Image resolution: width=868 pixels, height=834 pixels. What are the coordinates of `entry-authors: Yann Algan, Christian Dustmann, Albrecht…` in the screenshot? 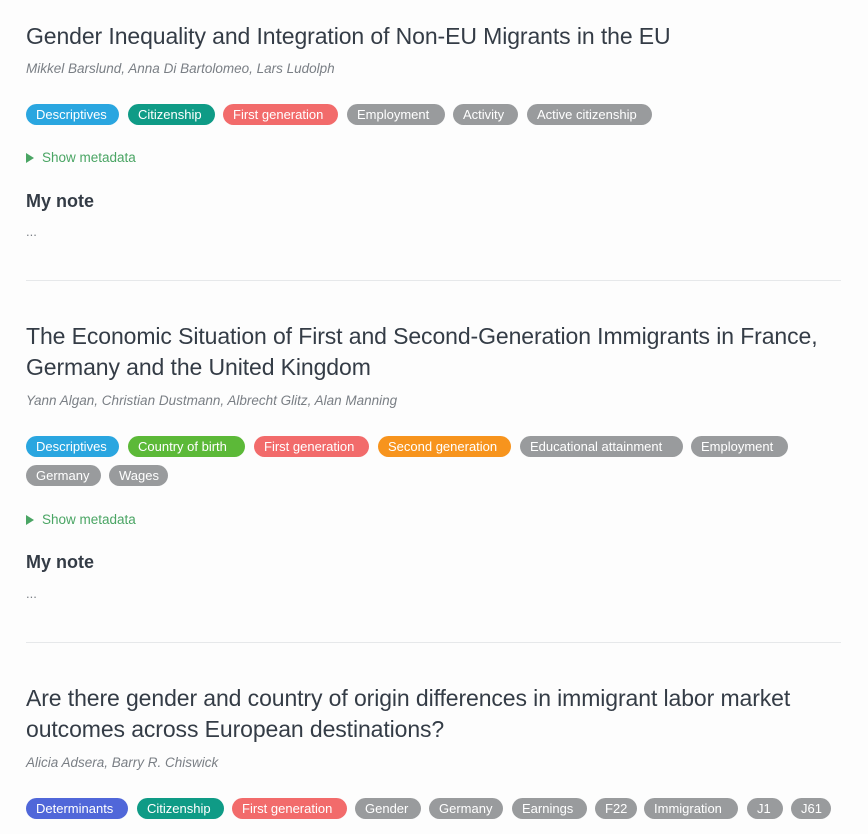 It's located at (212, 400).